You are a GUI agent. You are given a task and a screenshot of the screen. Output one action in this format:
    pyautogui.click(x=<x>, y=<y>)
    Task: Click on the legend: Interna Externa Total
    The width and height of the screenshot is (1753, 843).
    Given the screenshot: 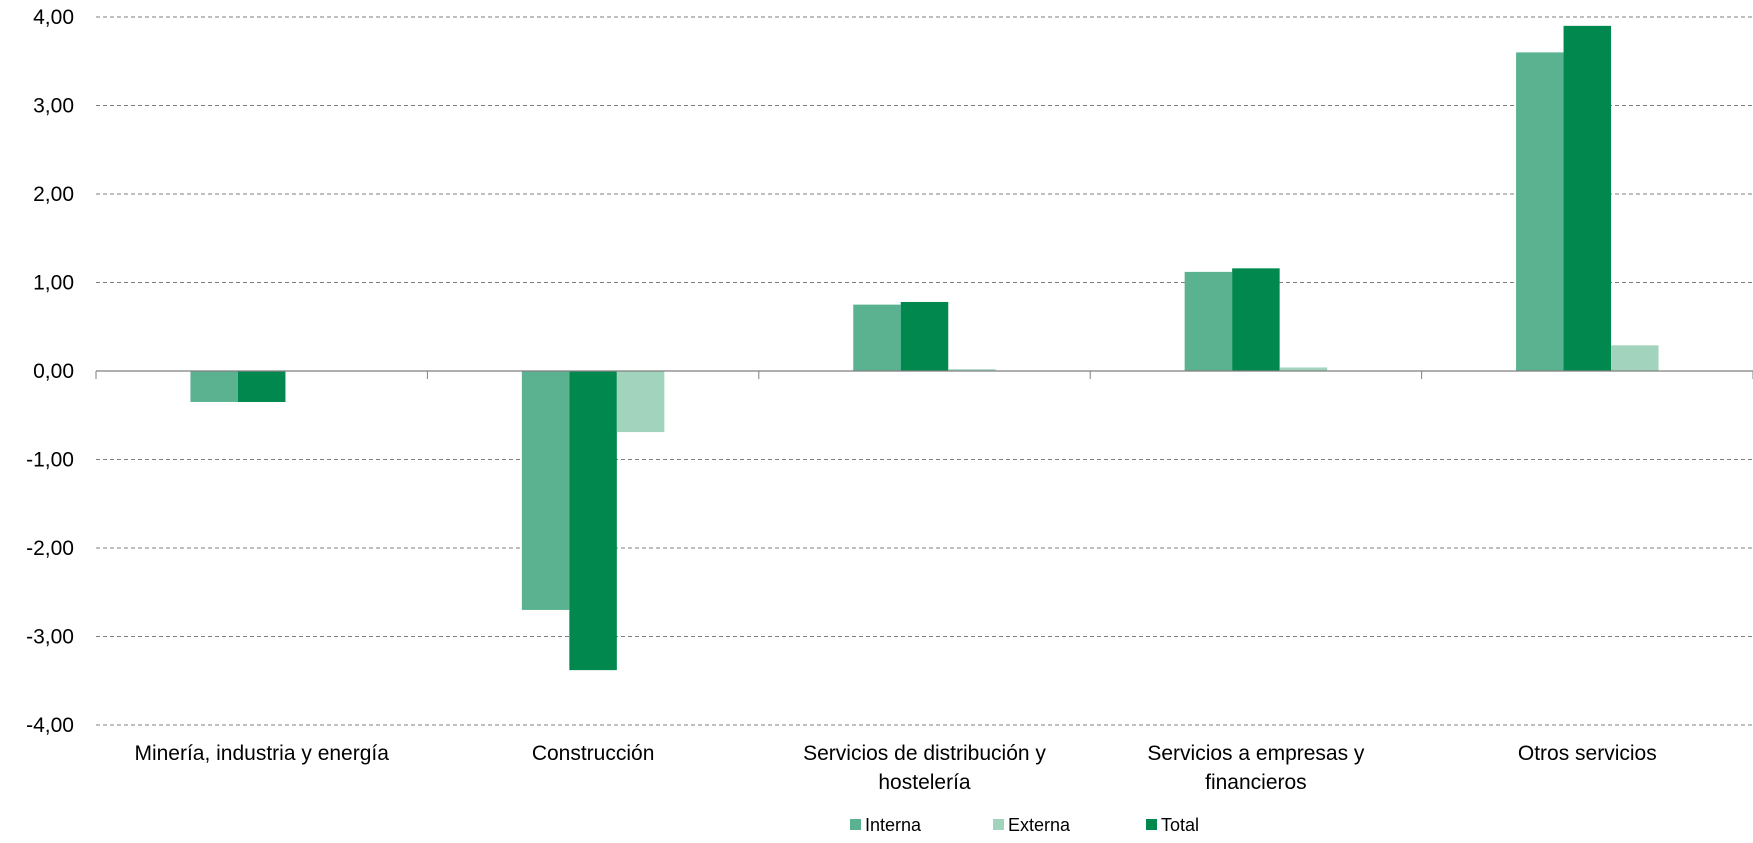 What is the action you would take?
    pyautogui.click(x=1024, y=825)
    